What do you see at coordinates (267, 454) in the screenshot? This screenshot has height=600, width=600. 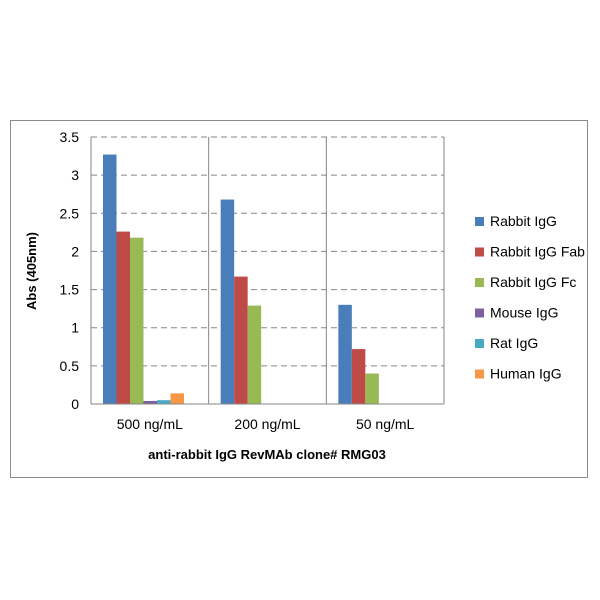 I see `x-axis-title: anti-rabbit IgG RevMAb clone# RMG03` at bounding box center [267, 454].